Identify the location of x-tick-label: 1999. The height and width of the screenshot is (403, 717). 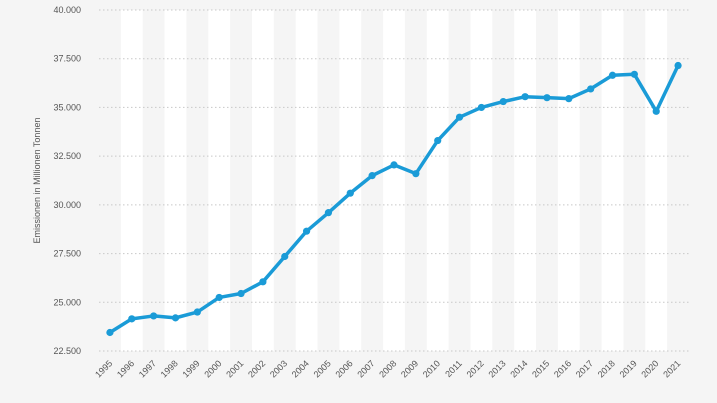
(191, 368).